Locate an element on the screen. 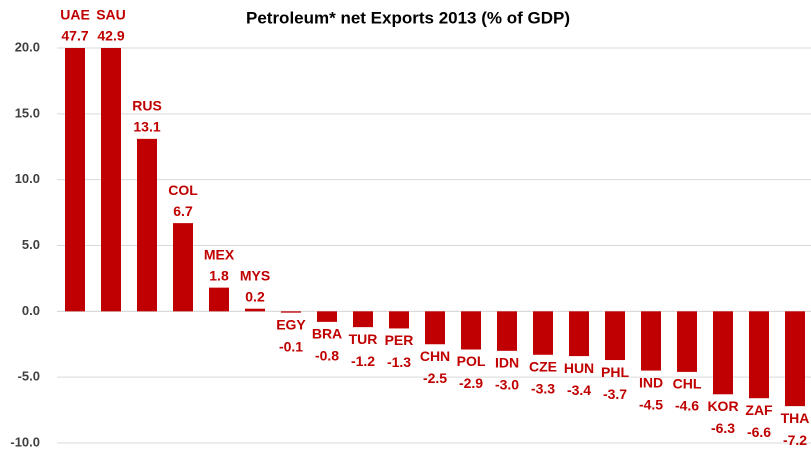  y-tick-label: 10.0 is located at coordinates (27, 178).